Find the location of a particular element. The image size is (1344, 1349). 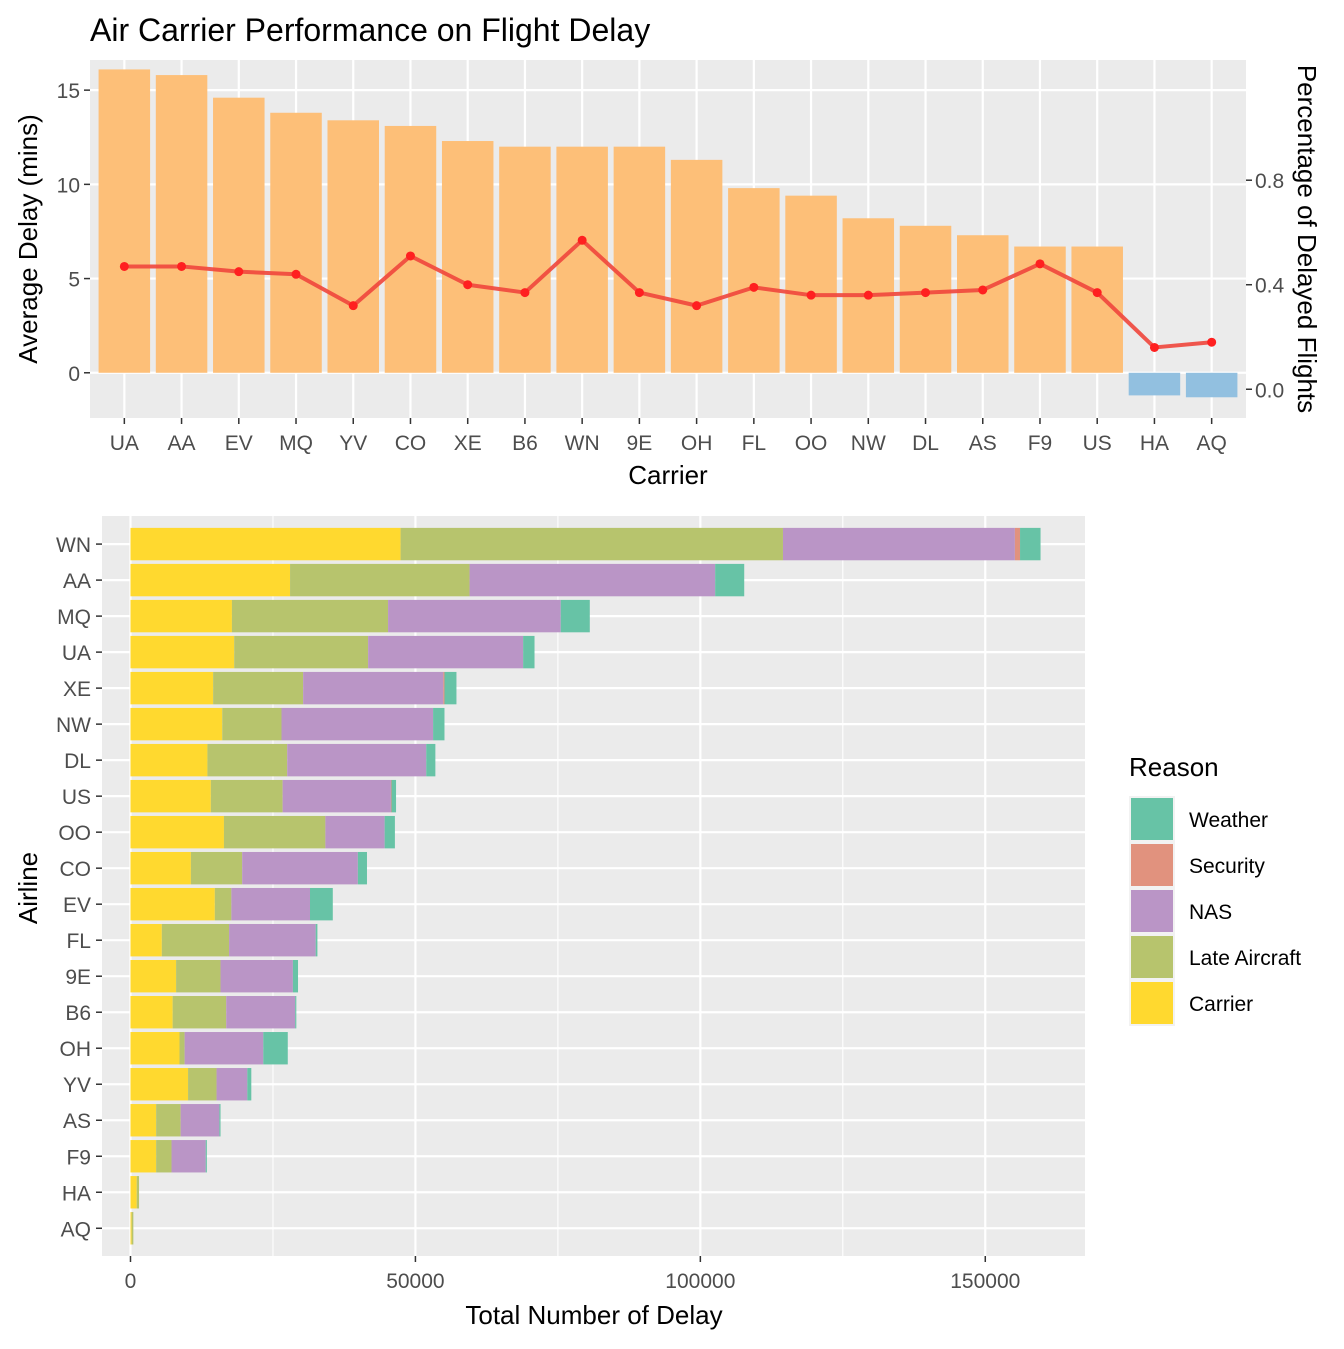

legend-label: NAS is located at coordinates (1210, 912).